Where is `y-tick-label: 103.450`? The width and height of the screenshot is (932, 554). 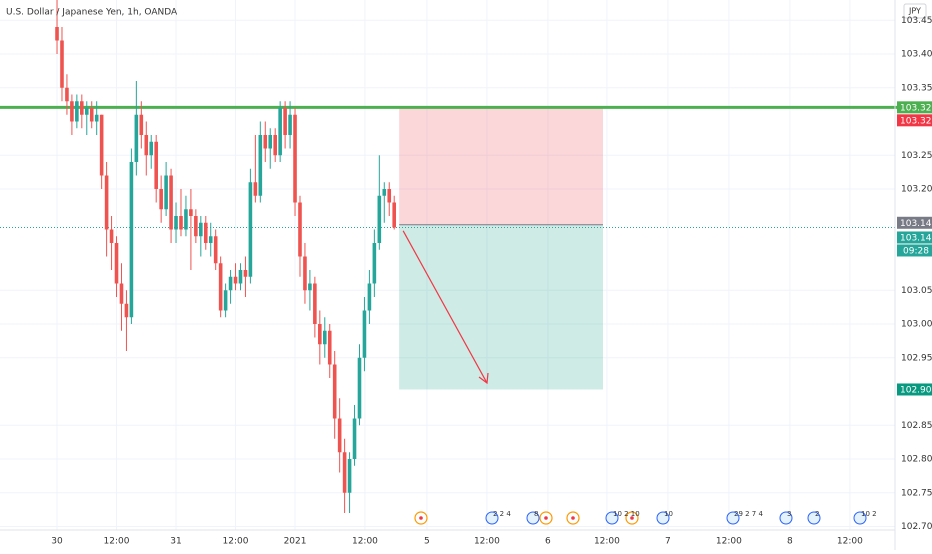
y-tick-label: 103.450 is located at coordinates (916, 21).